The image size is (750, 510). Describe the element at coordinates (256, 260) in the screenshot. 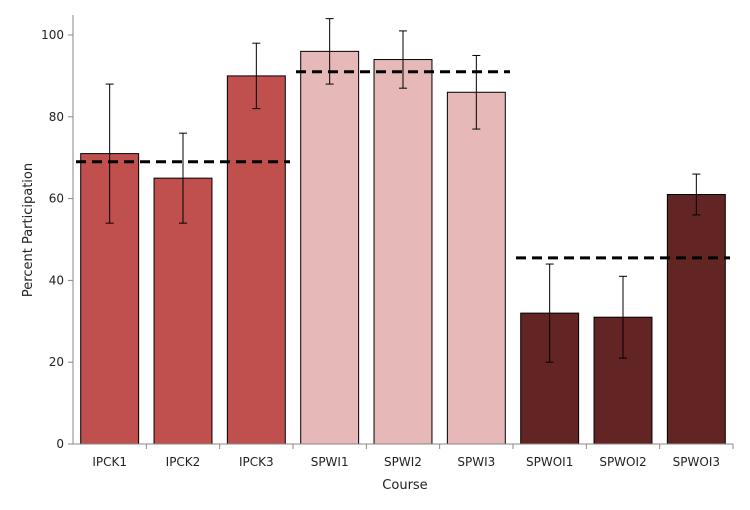

I see `bar-ipck3` at that location.